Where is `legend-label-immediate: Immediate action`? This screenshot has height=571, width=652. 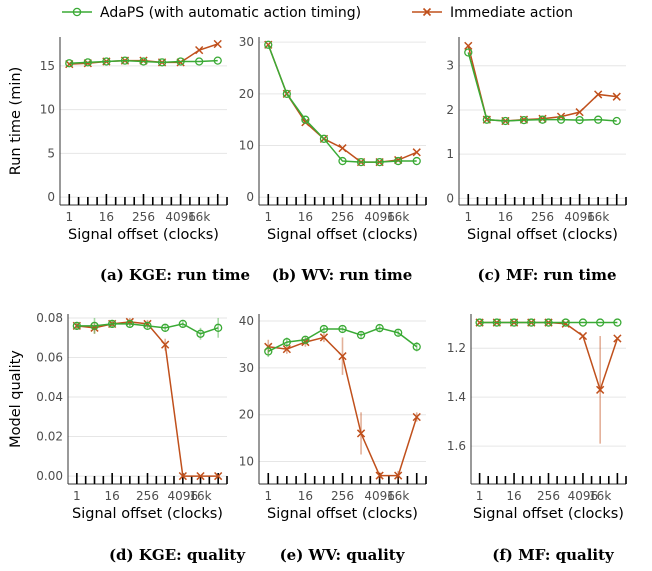 legend-label-immediate: Immediate action is located at coordinates (511, 13).